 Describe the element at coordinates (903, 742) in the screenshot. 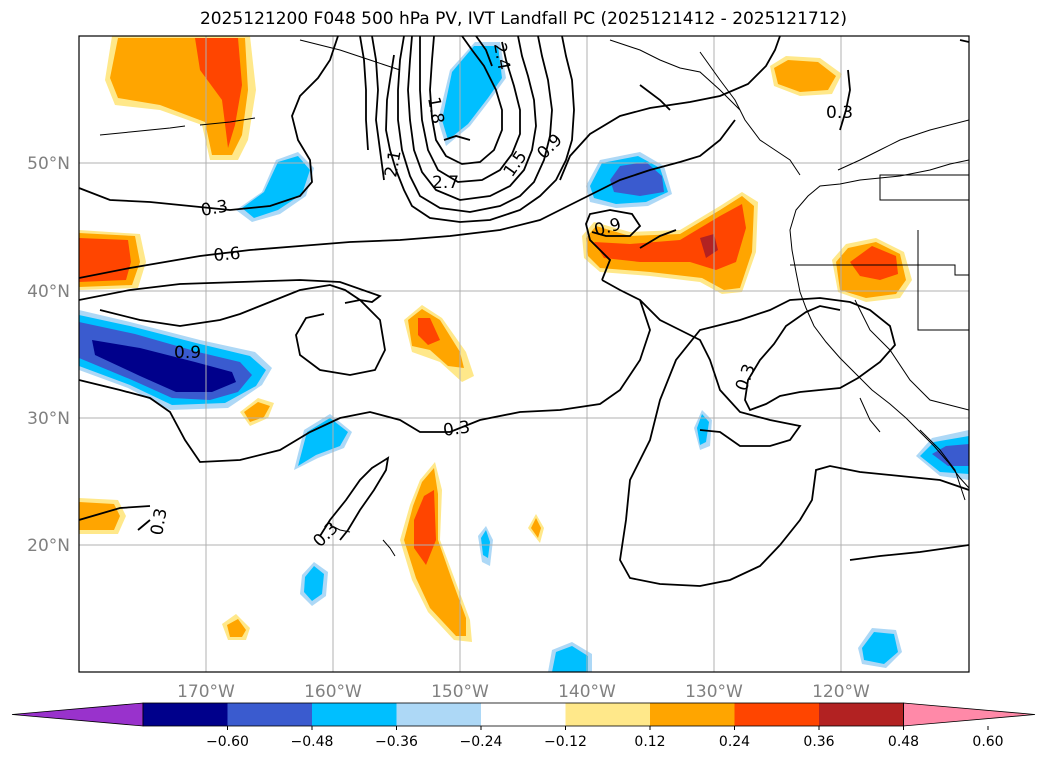

I see `colorbar-tick-label: 0.48` at that location.